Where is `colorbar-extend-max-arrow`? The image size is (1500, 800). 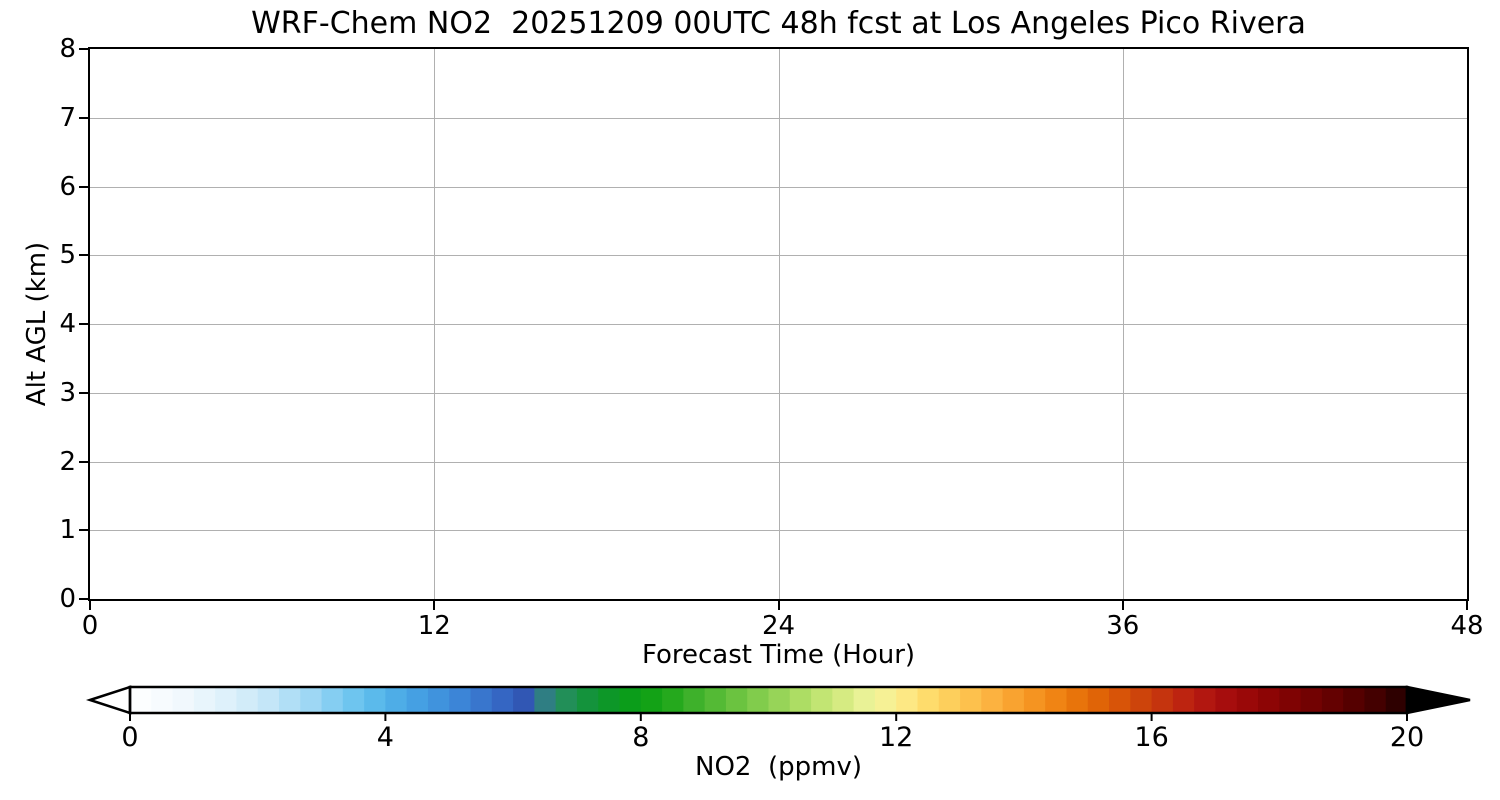 colorbar-extend-max-arrow is located at coordinates (1438, 700).